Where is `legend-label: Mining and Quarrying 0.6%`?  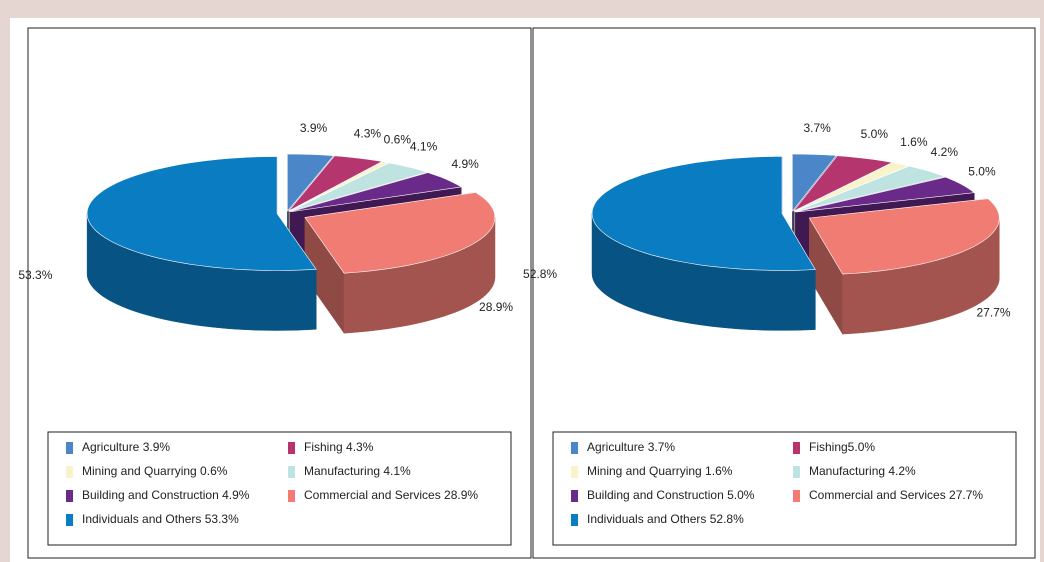
legend-label: Mining and Quarrying 0.6% is located at coordinates (155, 471).